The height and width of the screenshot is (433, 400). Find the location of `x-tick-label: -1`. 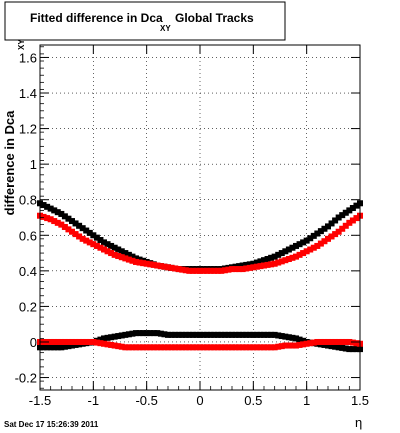

x-tick-label: -1 is located at coordinates (94, 400).